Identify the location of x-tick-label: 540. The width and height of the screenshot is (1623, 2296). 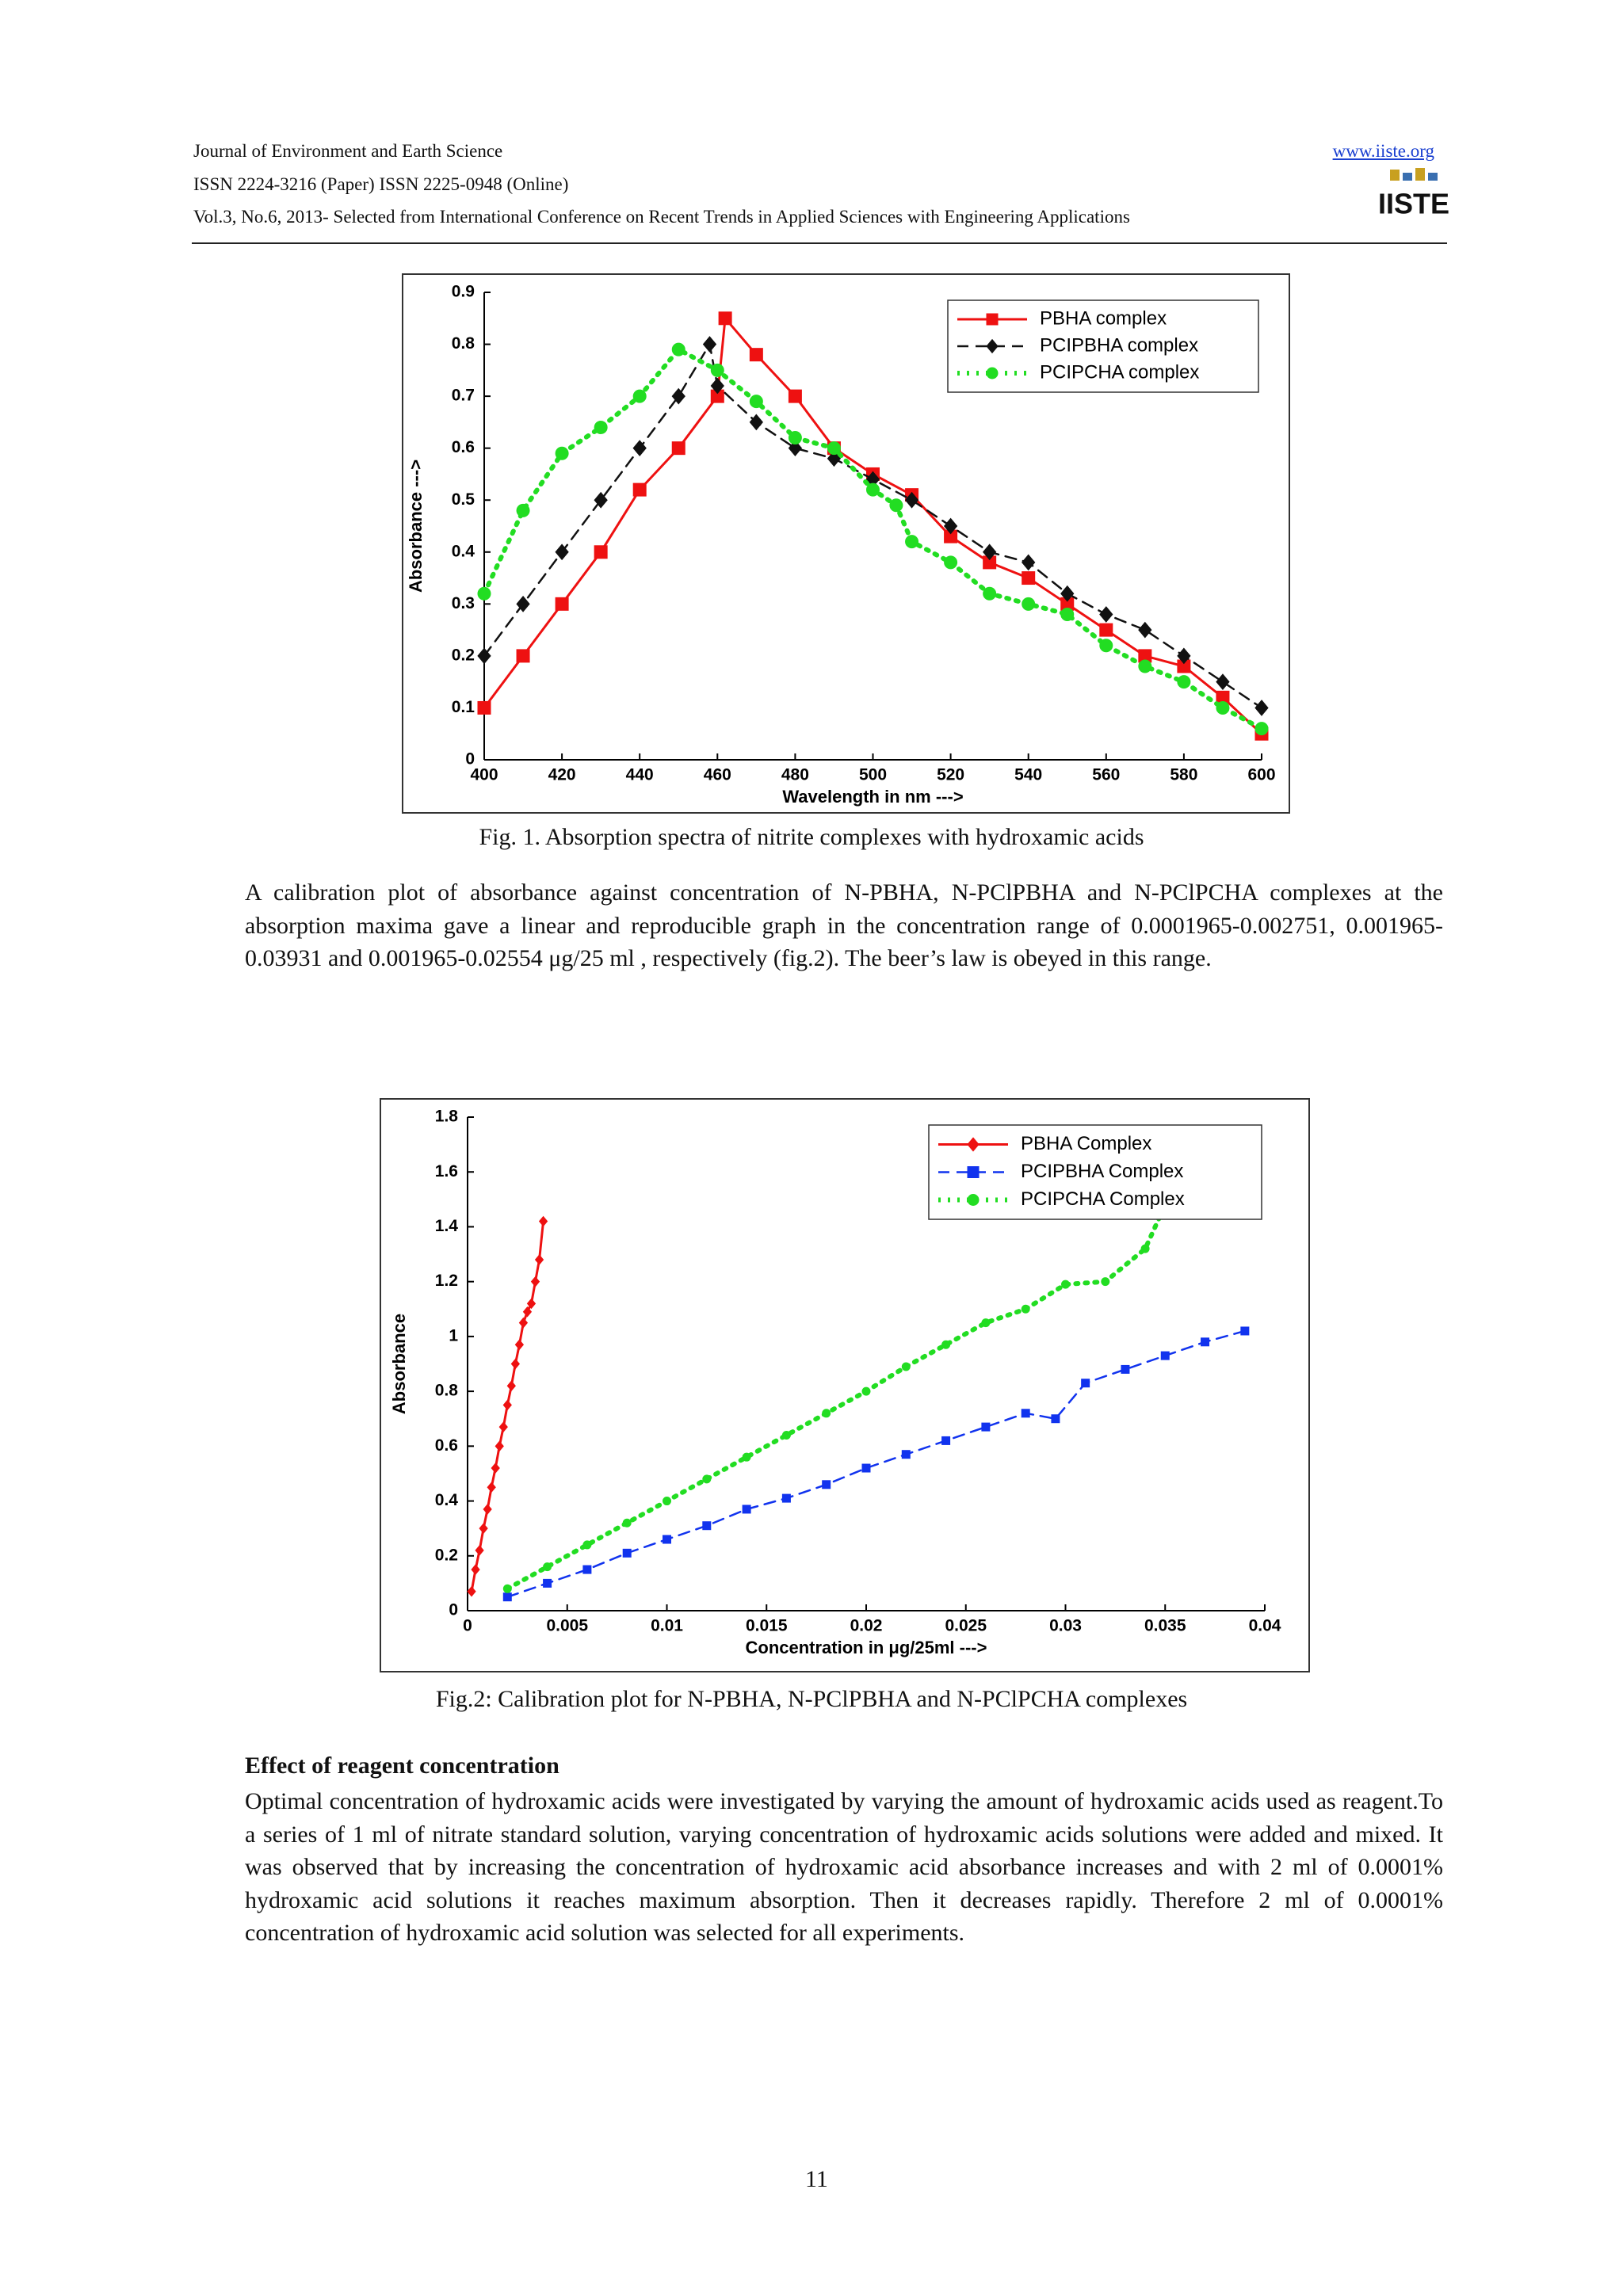
(1028, 775).